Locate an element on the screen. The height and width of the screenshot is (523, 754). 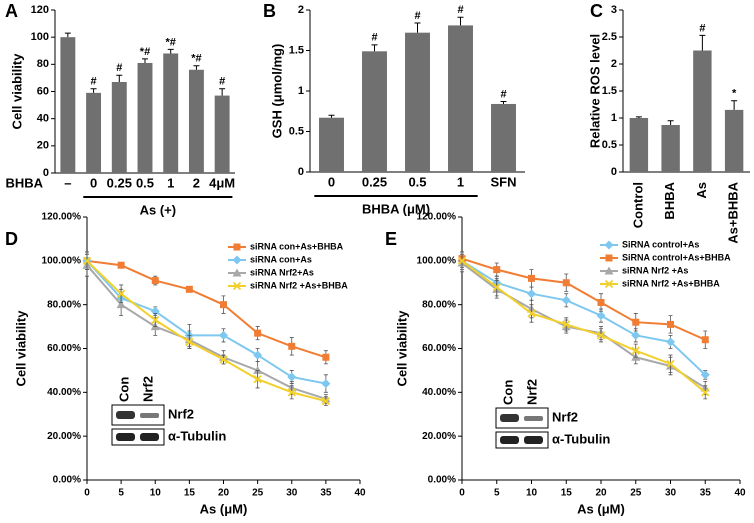
panel-letter: B is located at coordinates (269, 11).